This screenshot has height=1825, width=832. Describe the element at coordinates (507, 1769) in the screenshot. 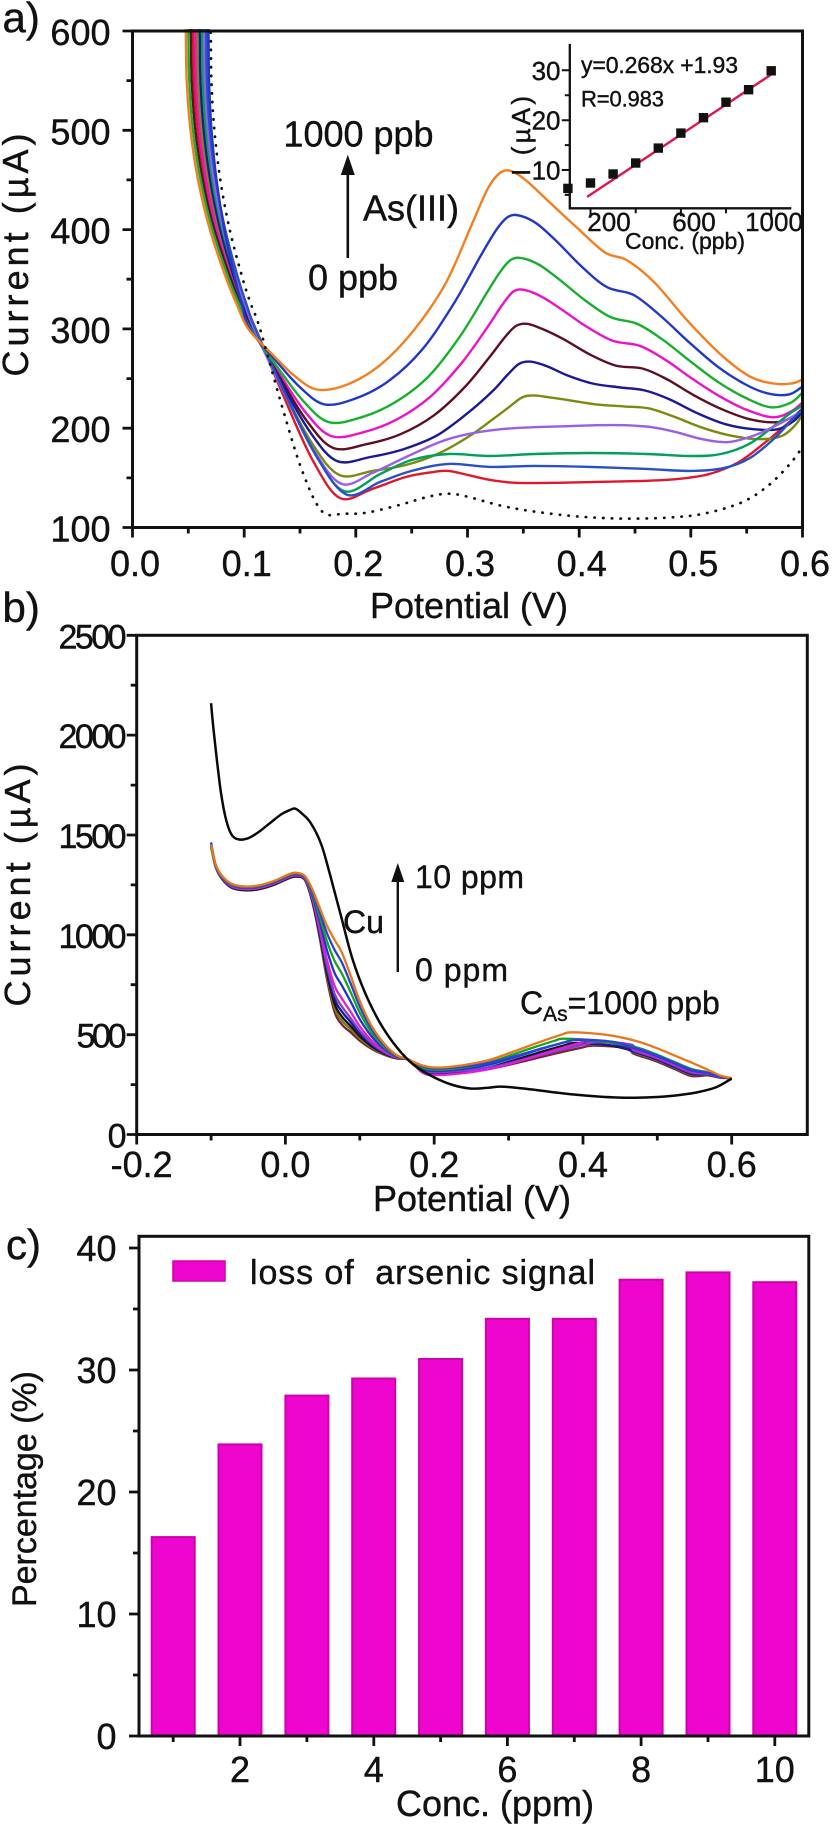

I see `svg-text: 6` at that location.